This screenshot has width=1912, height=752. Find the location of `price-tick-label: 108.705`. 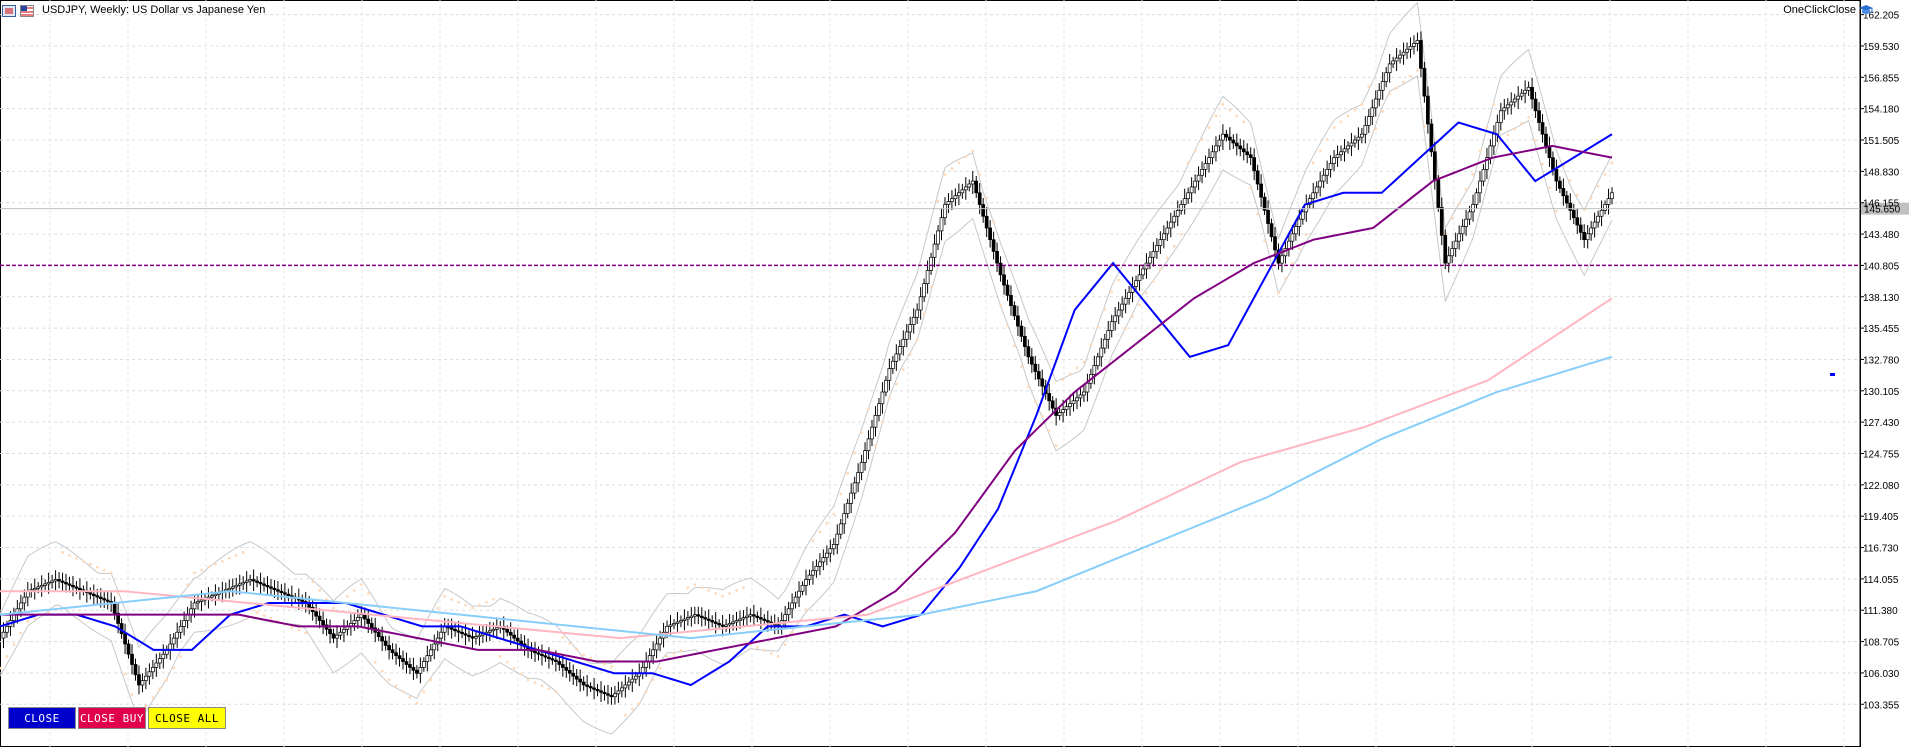

price-tick-label: 108.705 is located at coordinates (1881, 643).